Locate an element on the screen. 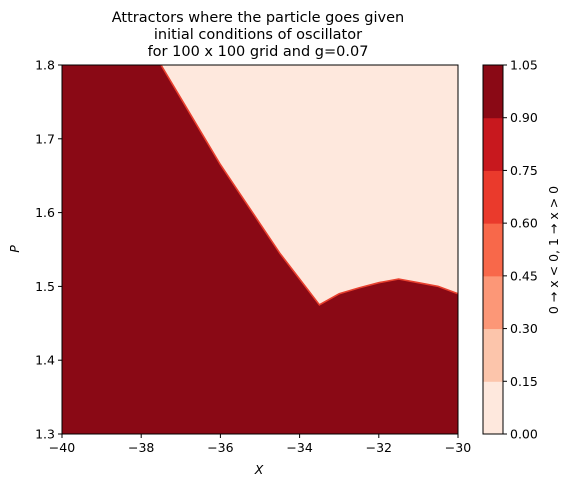 Image resolution: width=573 pixels, height=488 pixels. colorbar-tick-label: 0.45 is located at coordinates (524, 275).